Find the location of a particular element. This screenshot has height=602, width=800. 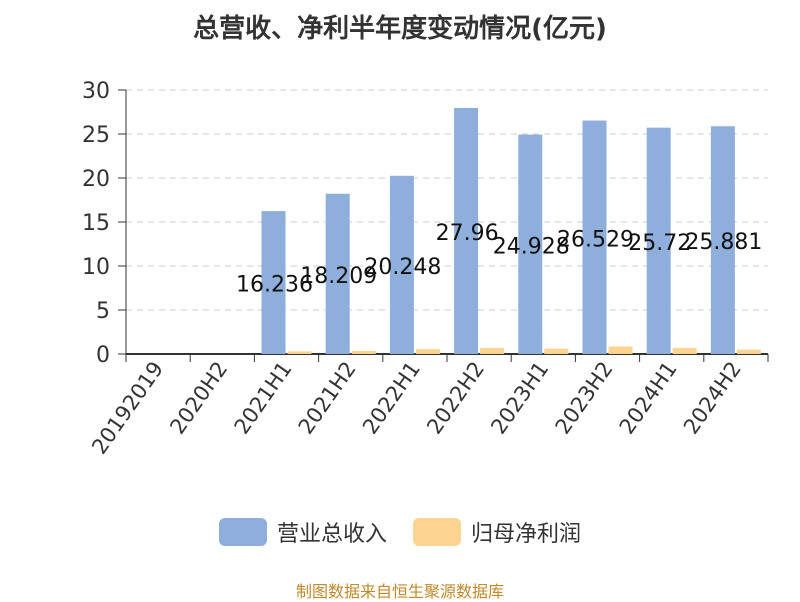

legend: 营业总收入 归母净利润 is located at coordinates (400, 532).